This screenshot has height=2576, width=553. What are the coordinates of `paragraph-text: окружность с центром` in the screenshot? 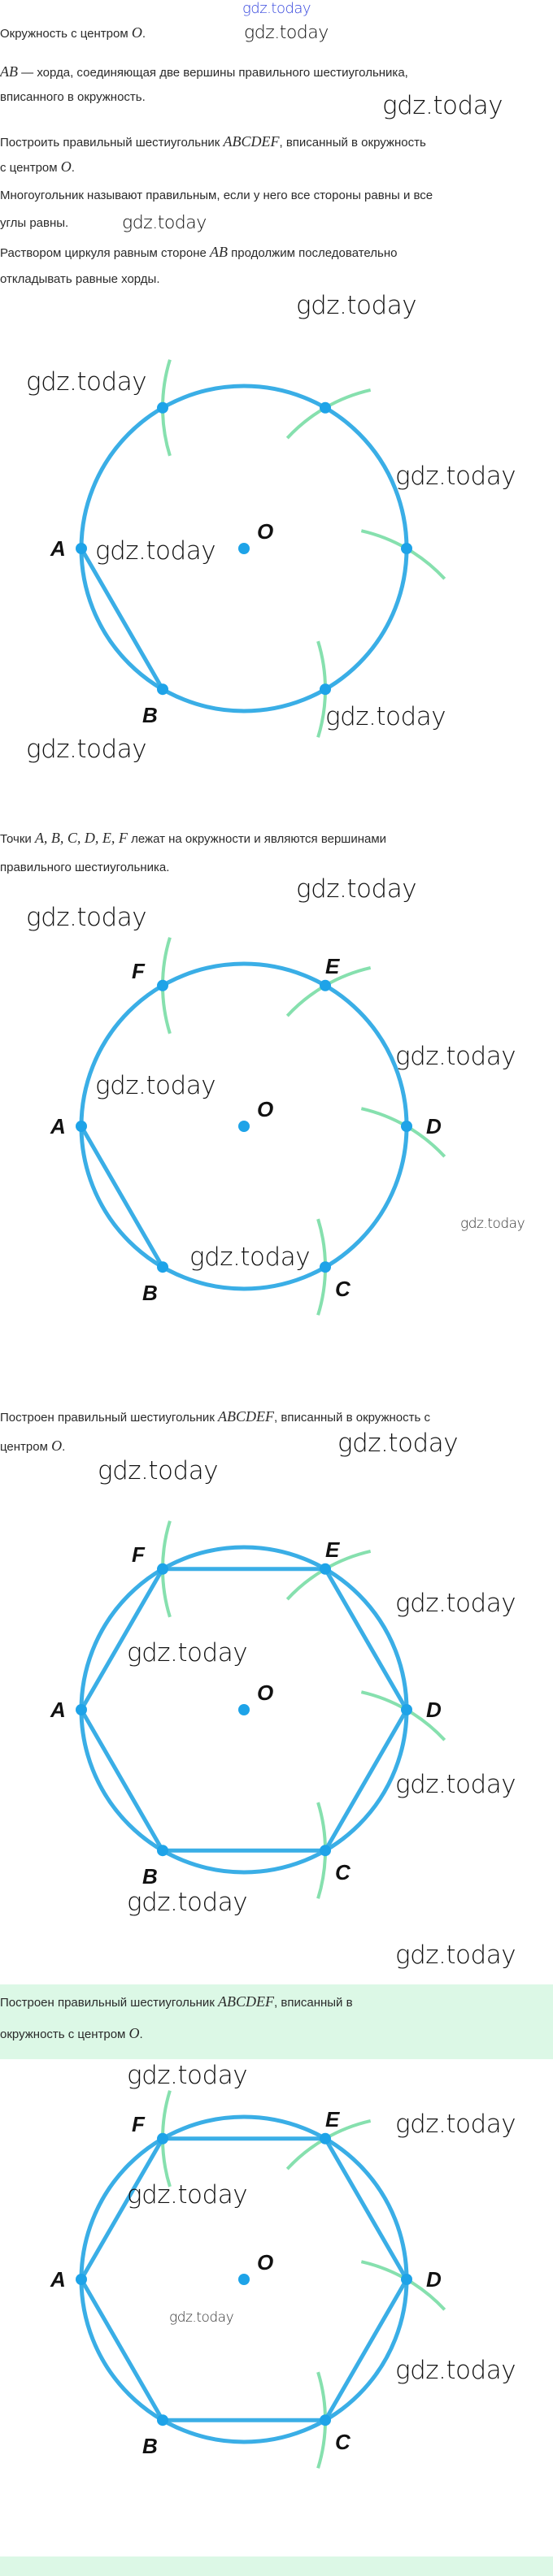 It's located at (64, 2034).